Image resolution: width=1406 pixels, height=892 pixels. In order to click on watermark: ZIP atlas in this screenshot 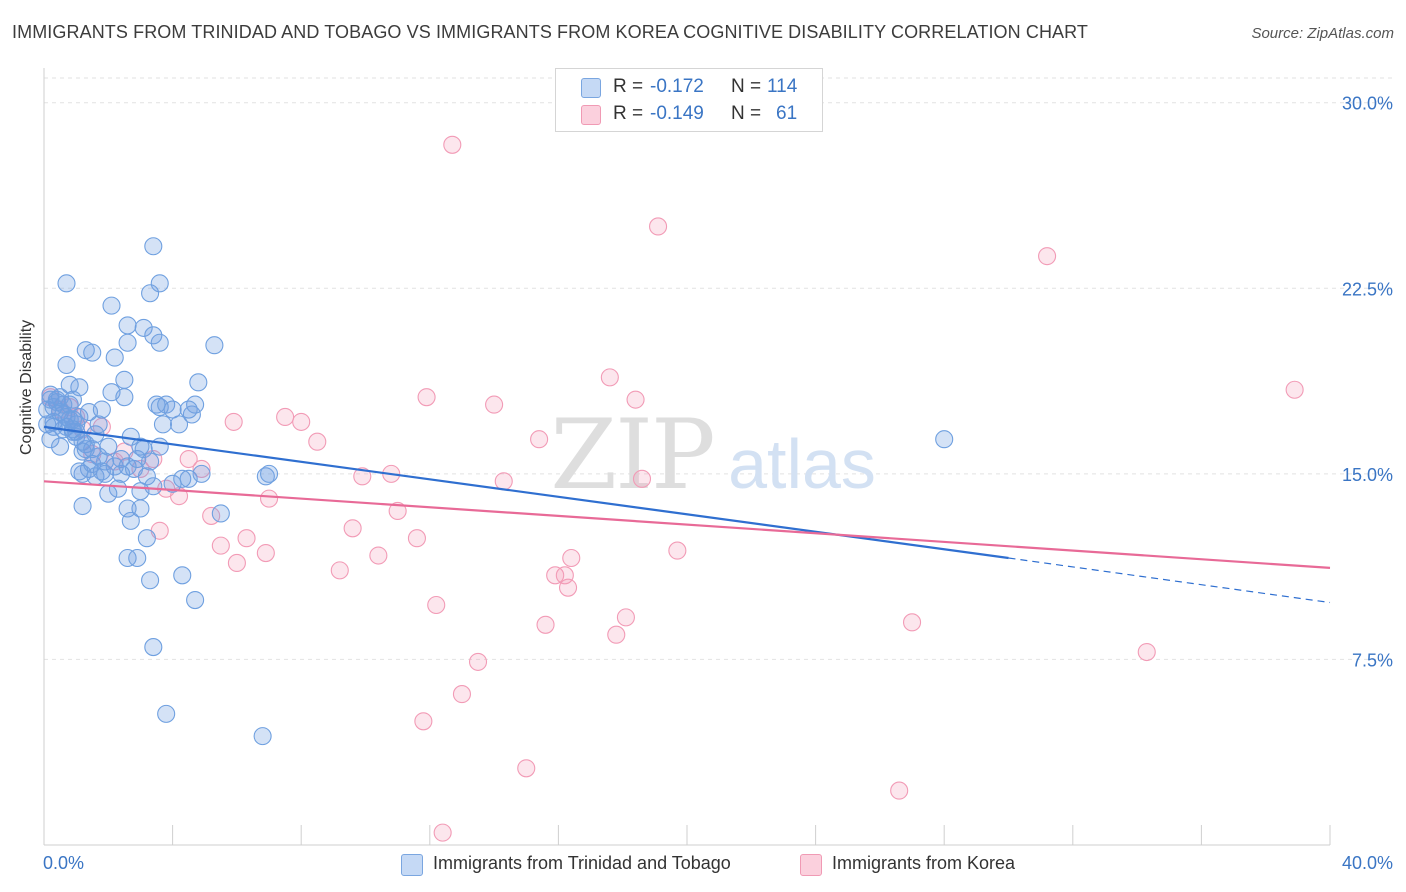, I will do `click(713, 455)`.